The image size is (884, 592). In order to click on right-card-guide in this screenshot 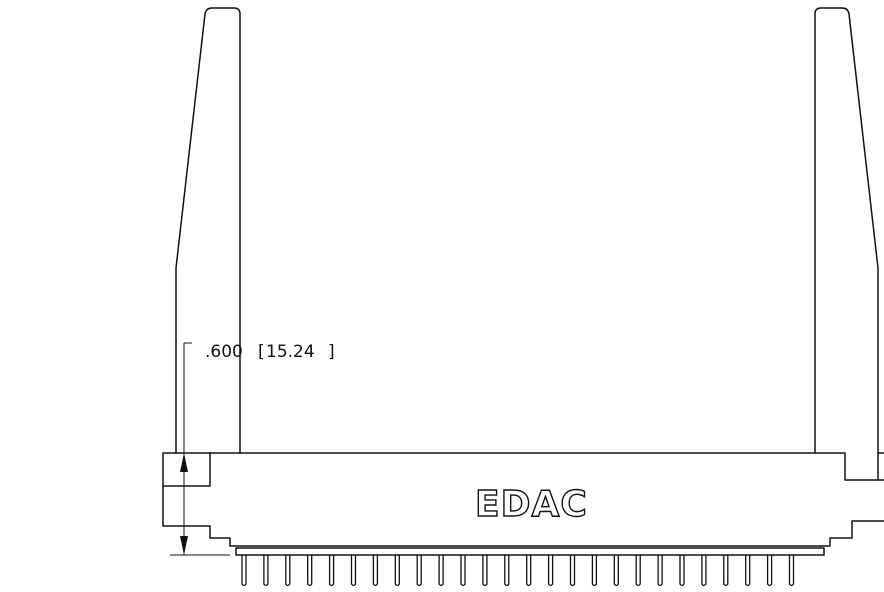, I will do `click(846, 230)`.